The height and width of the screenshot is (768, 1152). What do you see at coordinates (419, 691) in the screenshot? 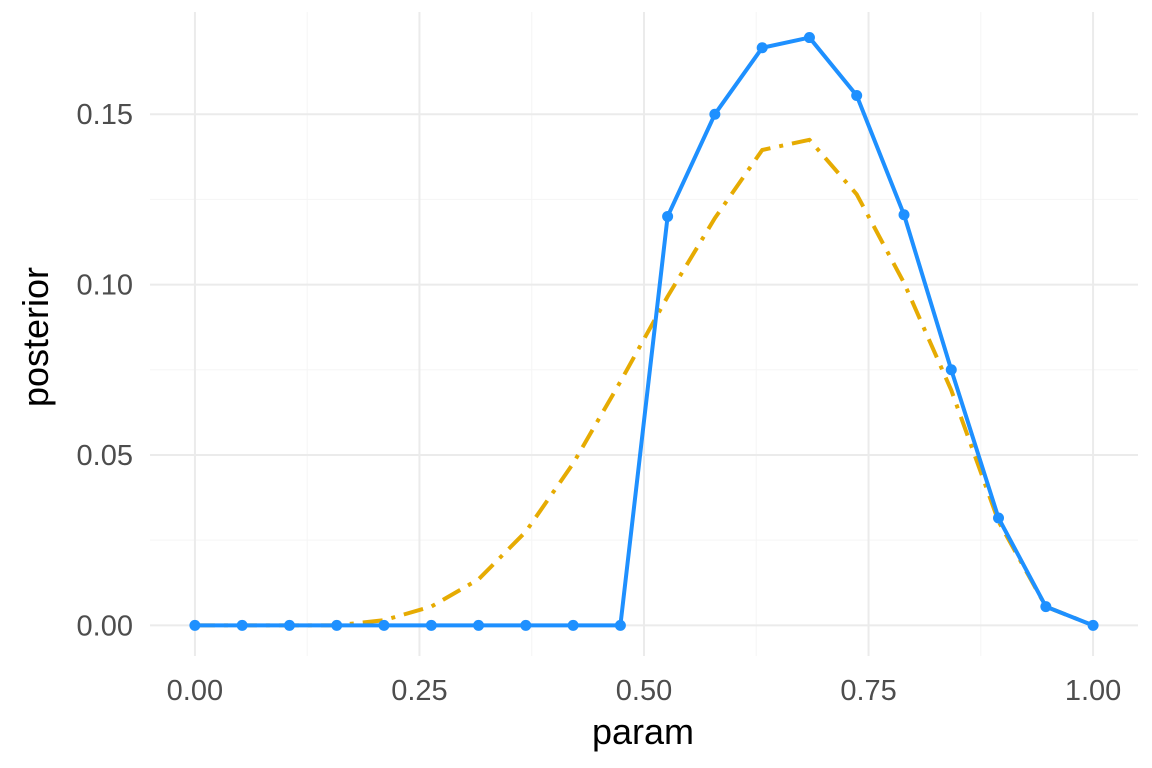
I see `x-tick-label: 0.25` at bounding box center [419, 691].